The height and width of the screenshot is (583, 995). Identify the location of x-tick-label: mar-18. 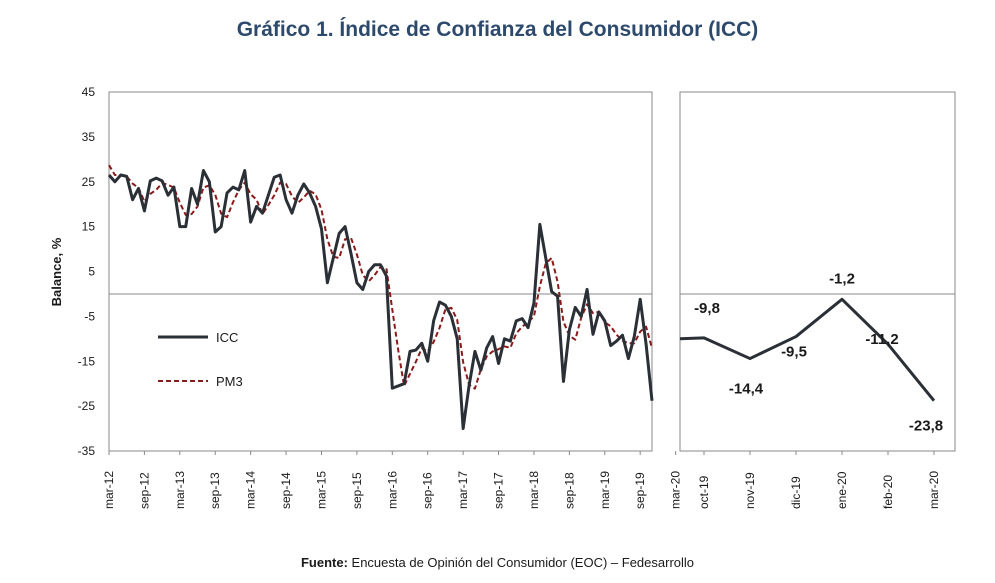
(534, 490).